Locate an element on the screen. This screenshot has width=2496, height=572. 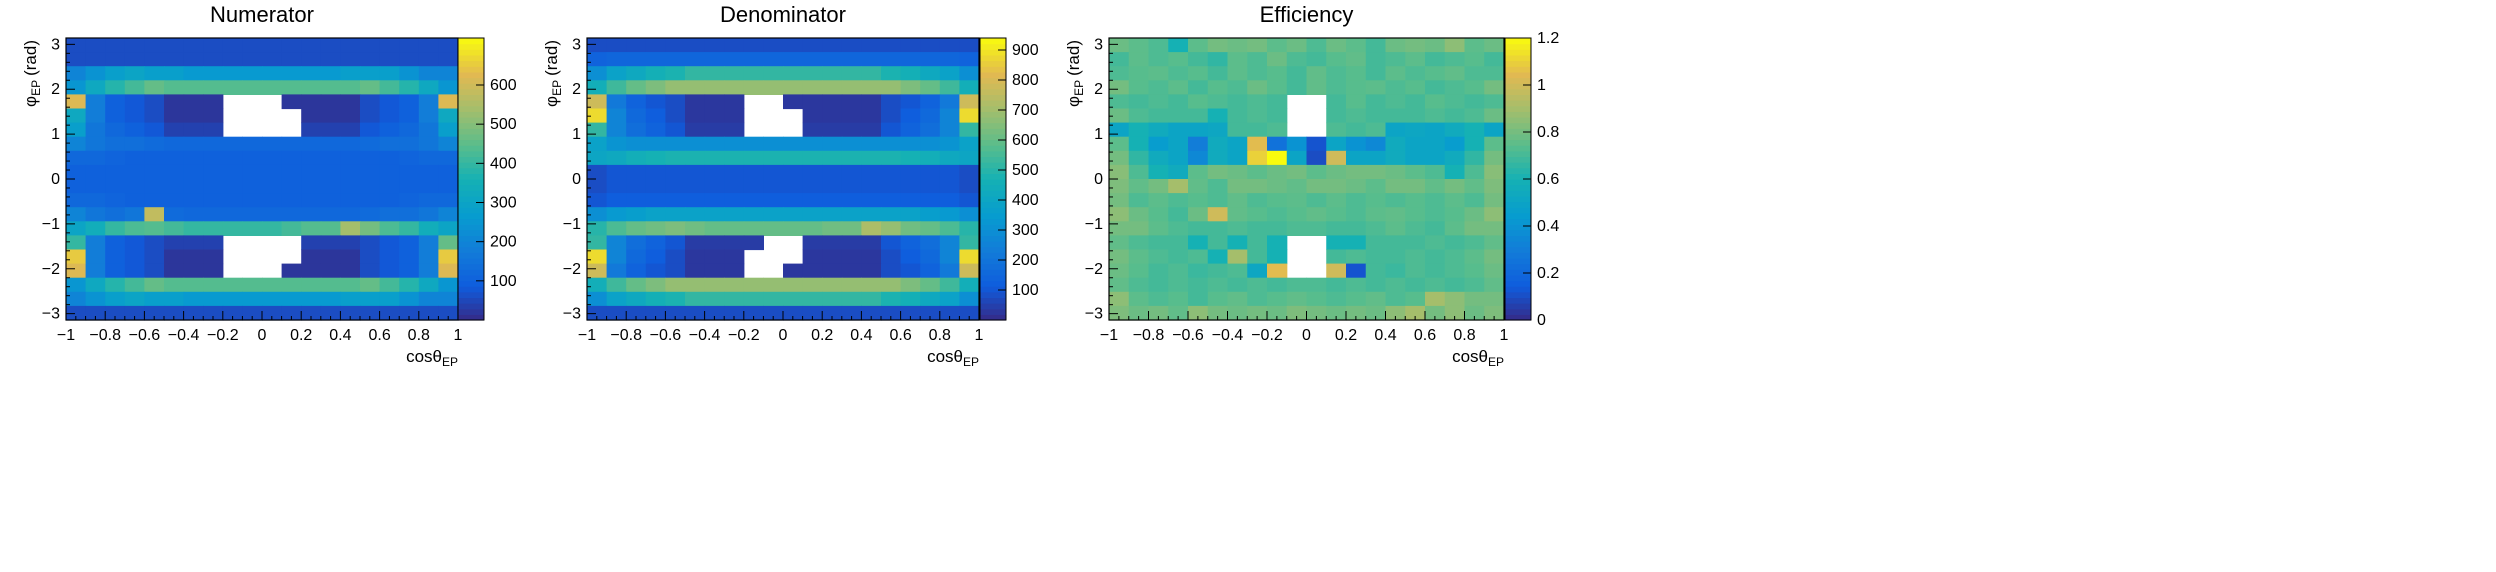
x-tick-label: −0.4 is located at coordinates (184, 335).